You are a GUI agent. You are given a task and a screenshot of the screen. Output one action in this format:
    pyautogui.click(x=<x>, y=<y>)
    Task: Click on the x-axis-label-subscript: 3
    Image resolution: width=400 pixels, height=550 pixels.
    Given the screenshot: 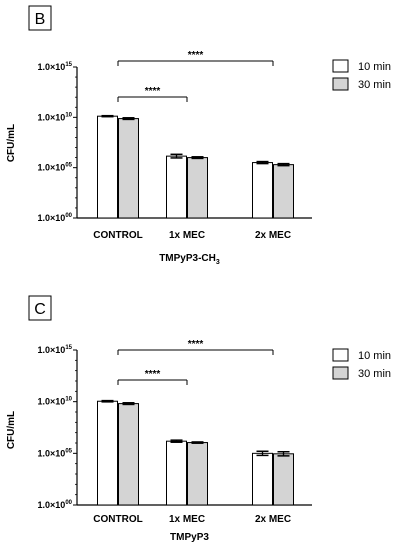 What is the action you would take?
    pyautogui.click(x=218, y=262)
    